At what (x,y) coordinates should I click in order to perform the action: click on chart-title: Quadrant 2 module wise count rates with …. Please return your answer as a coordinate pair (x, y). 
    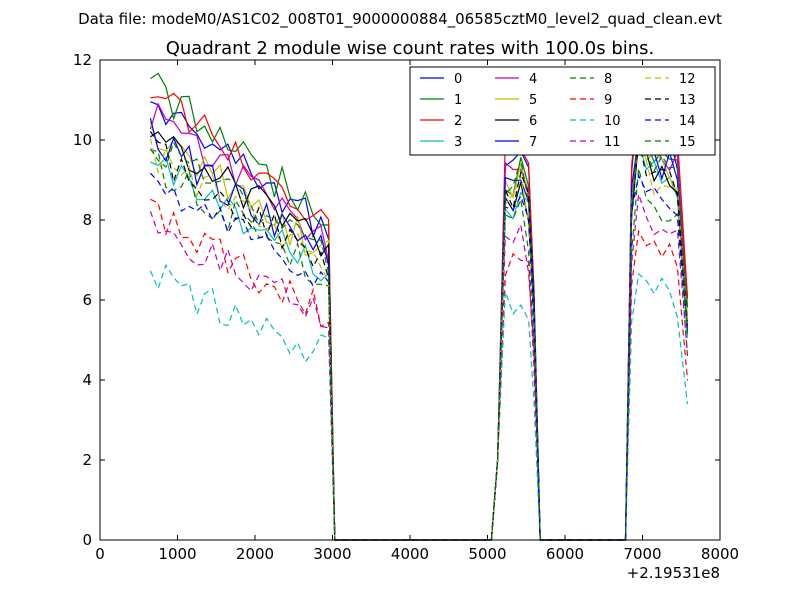
    Looking at the image, I should click on (410, 48).